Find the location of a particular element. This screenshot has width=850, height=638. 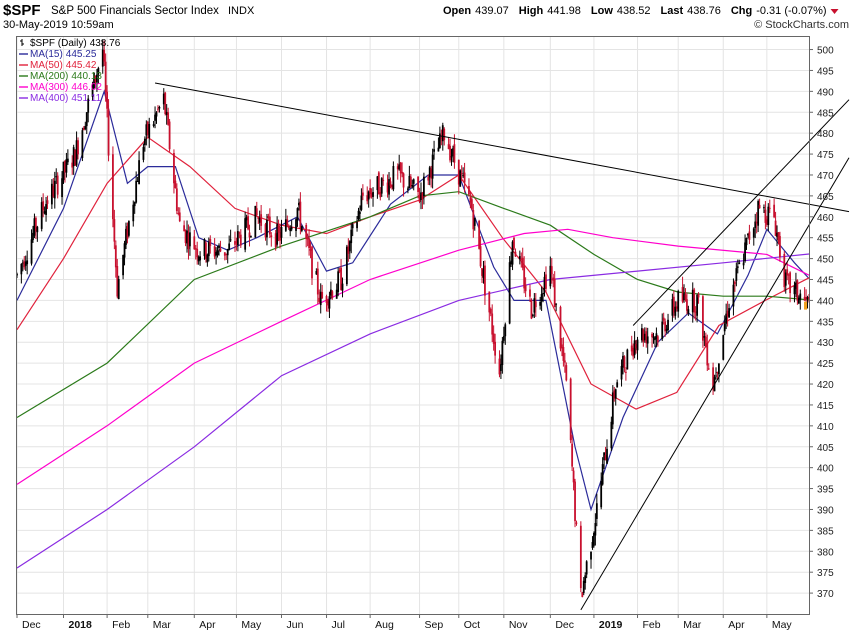

y-tick-label: 460 is located at coordinates (825, 218).